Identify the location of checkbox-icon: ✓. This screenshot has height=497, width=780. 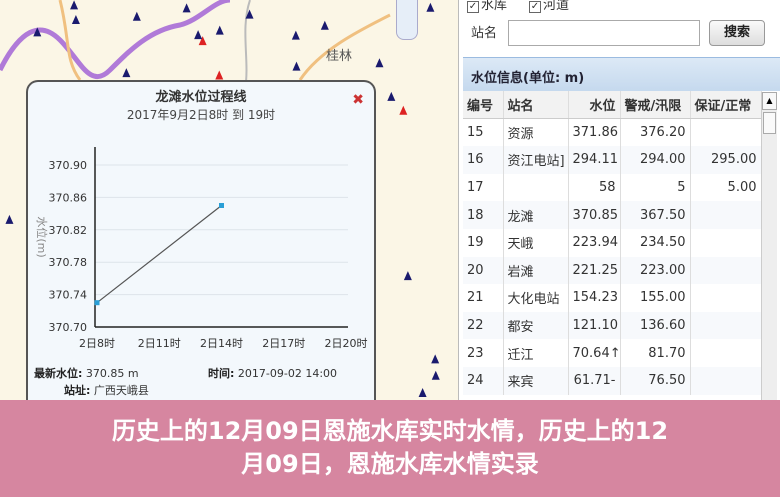
(473, 7).